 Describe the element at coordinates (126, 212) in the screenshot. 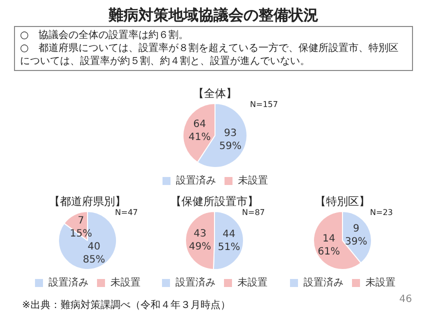

I see `text: N=47` at that location.